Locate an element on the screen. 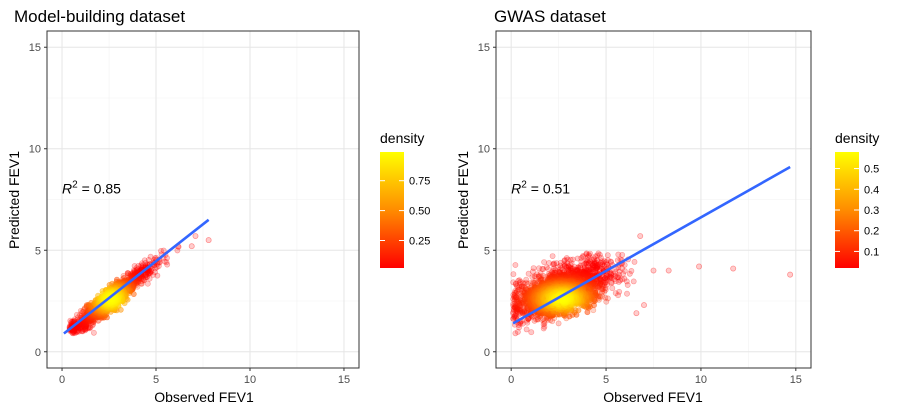  colorbar-tick-label: 0.2 is located at coordinates (871, 232).